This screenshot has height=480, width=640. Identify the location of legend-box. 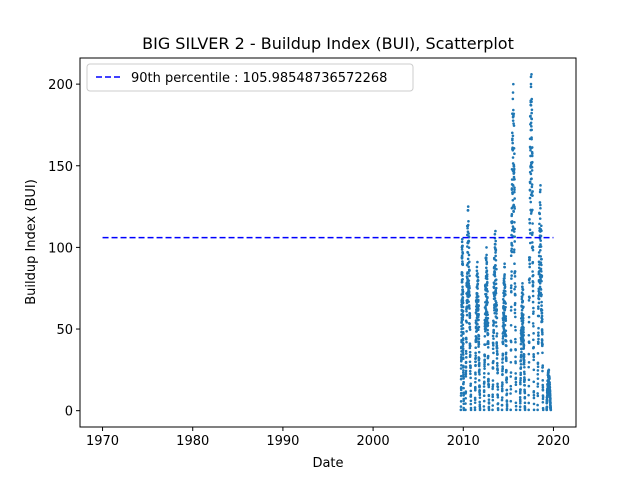
(250, 77).